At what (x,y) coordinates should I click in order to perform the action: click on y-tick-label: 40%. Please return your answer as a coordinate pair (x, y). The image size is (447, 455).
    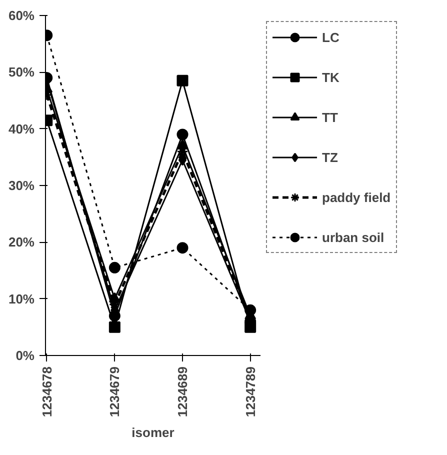
    Looking at the image, I should click on (21, 128).